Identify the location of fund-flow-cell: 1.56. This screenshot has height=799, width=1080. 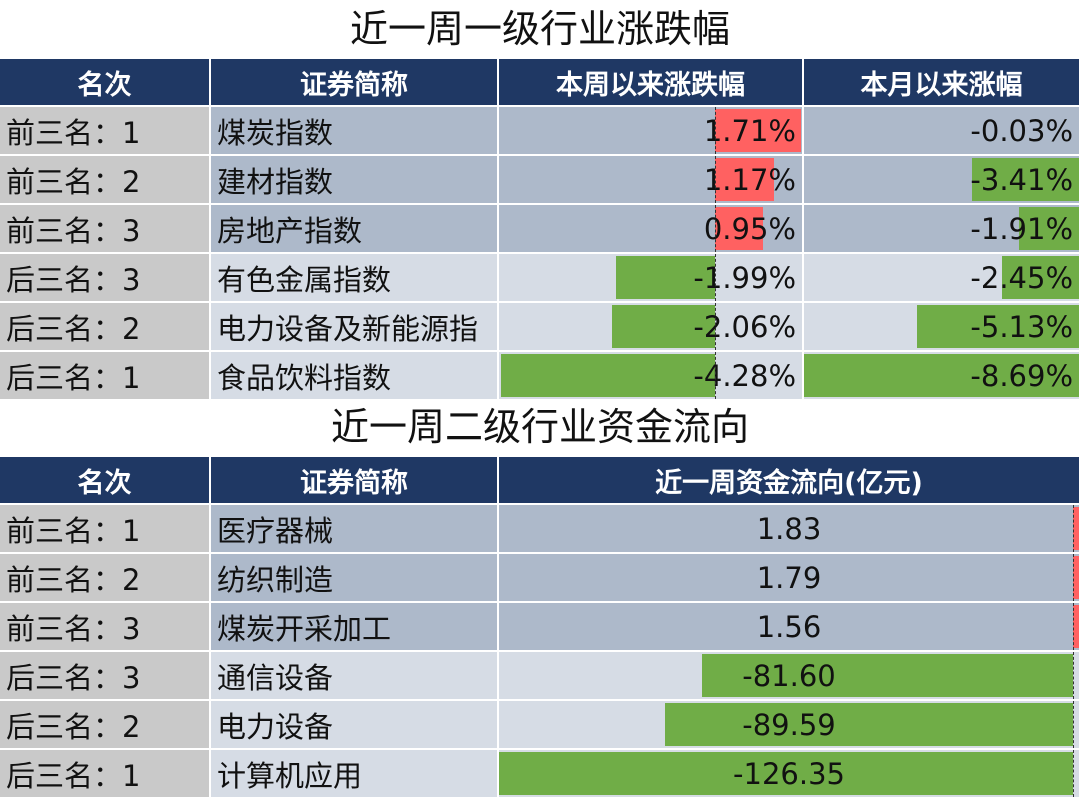
(789, 627).